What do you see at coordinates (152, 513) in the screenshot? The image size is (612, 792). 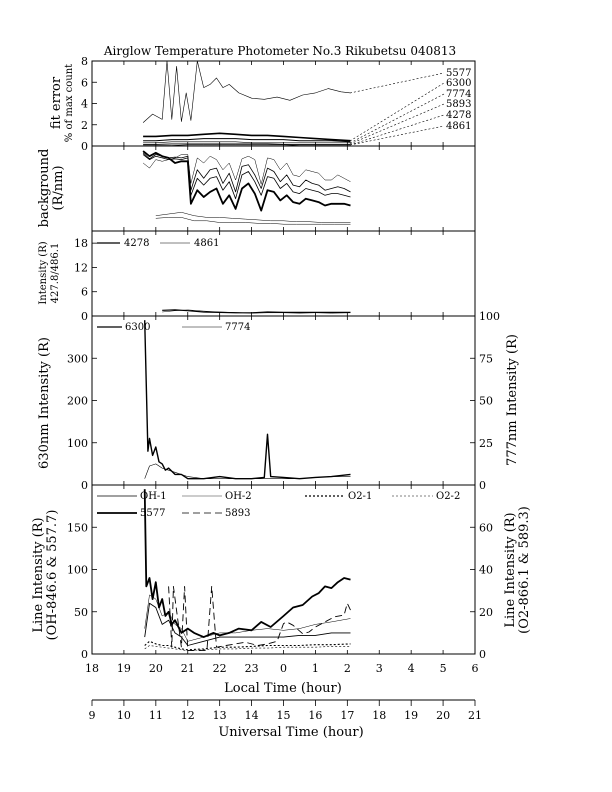 I see `legend-5577-label: 5577` at bounding box center [152, 513].